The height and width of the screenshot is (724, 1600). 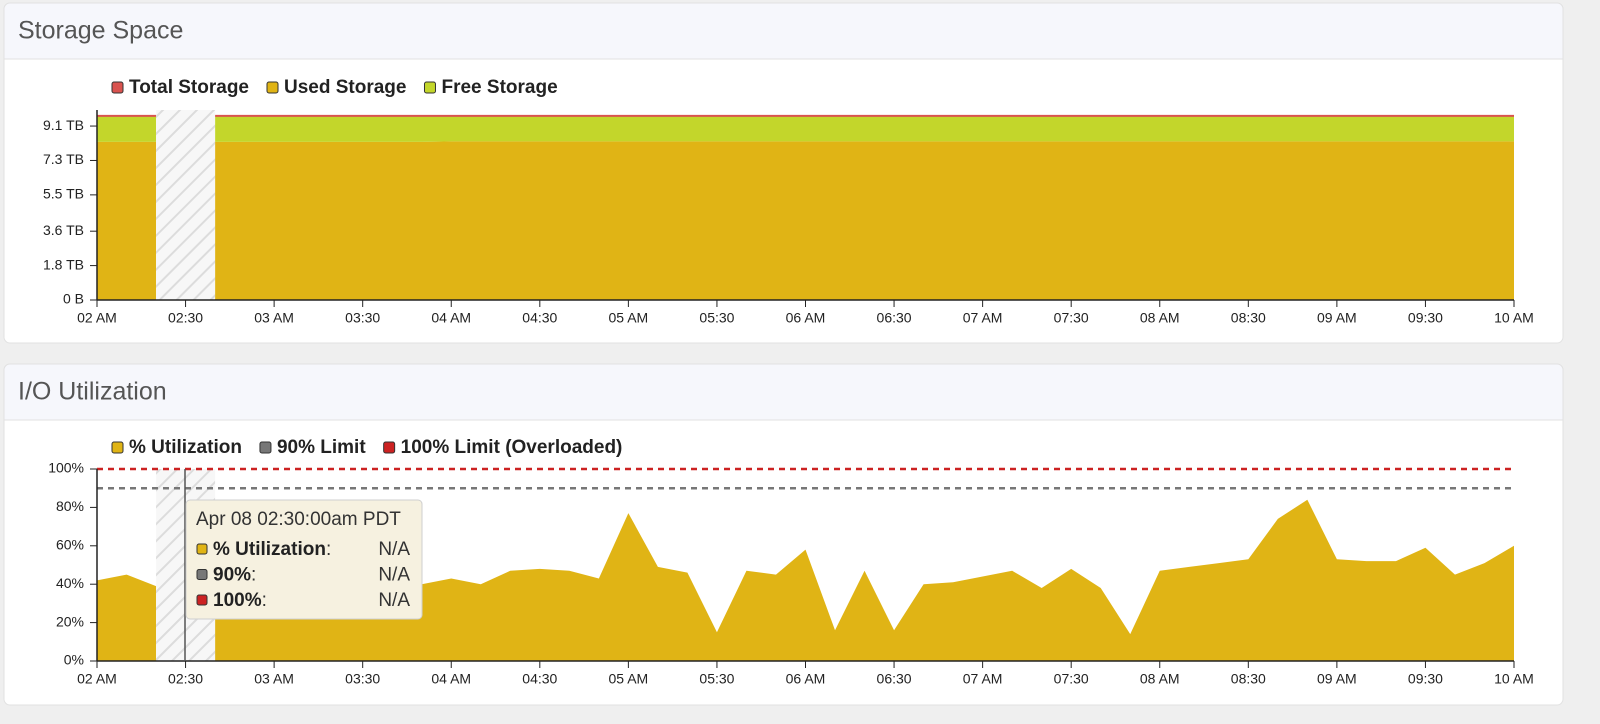 What do you see at coordinates (66, 468) in the screenshot?
I see `y-tick-label: 100%` at bounding box center [66, 468].